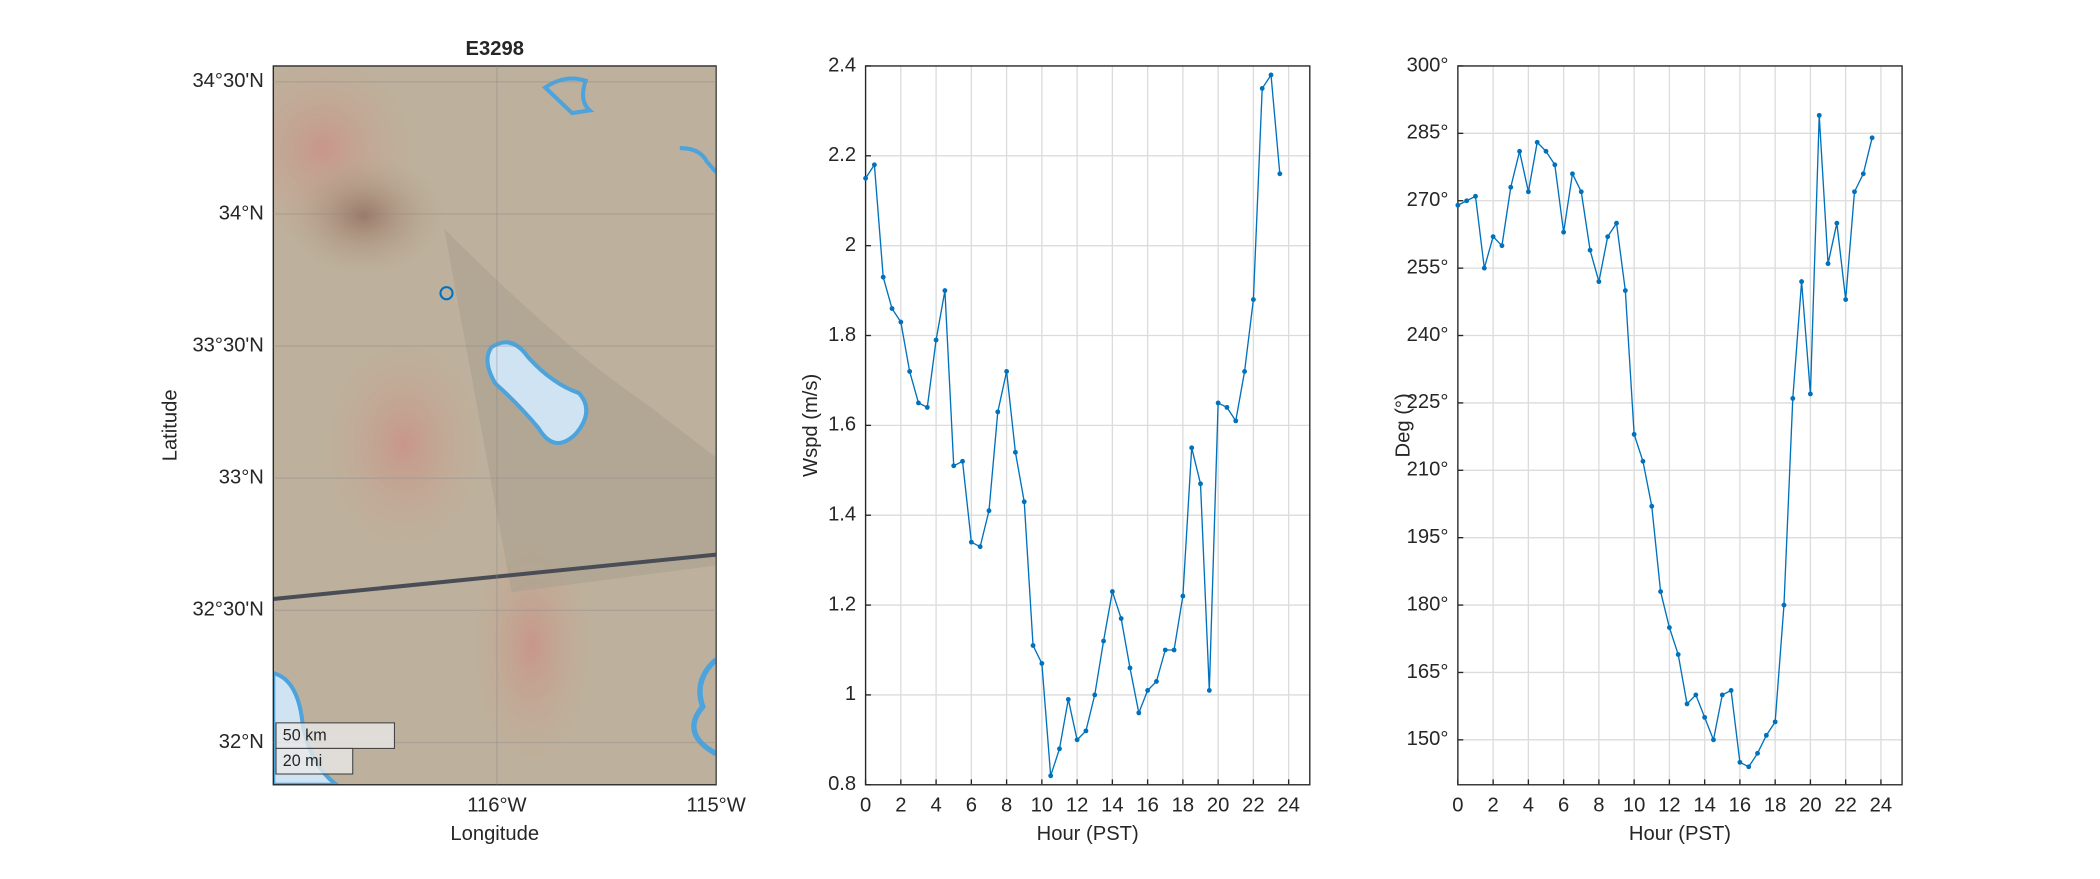 This screenshot has width=2100, height=879. What do you see at coordinates (496, 806) in the screenshot?
I see `x-tick-label: 116°W` at bounding box center [496, 806].